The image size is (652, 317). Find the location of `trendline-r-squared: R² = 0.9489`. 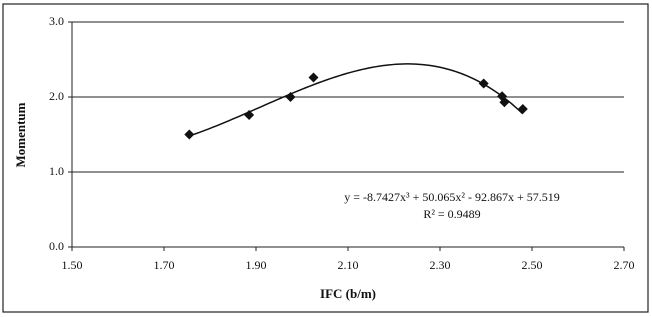

trendline-r-squared: R² = 0.9489 is located at coordinates (451, 214).